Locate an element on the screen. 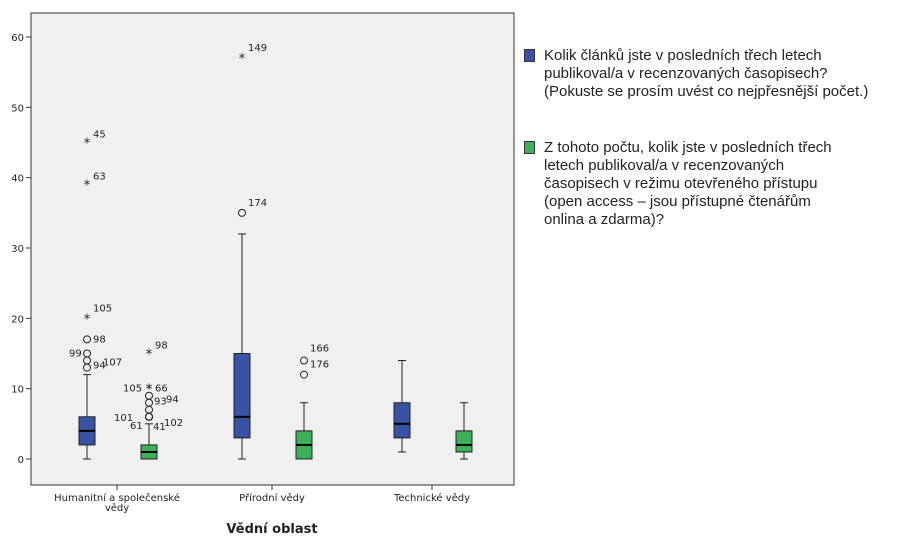  outlier-label: 101 is located at coordinates (123, 418).